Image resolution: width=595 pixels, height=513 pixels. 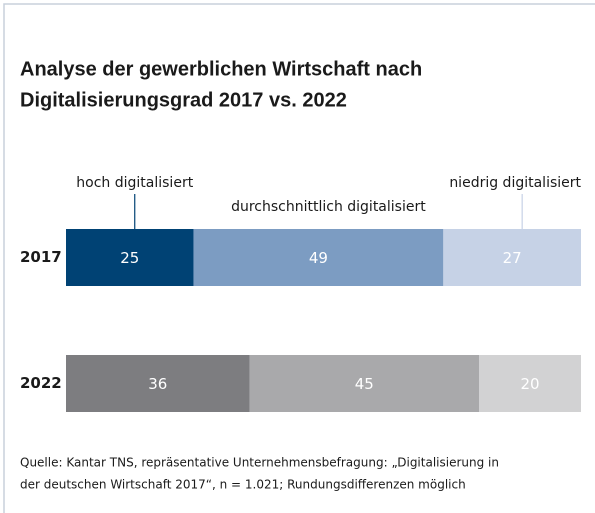 What do you see at coordinates (183, 100) in the screenshot?
I see `chart-title: Digitalisierungsgrad 2017 vs. 2022` at bounding box center [183, 100].